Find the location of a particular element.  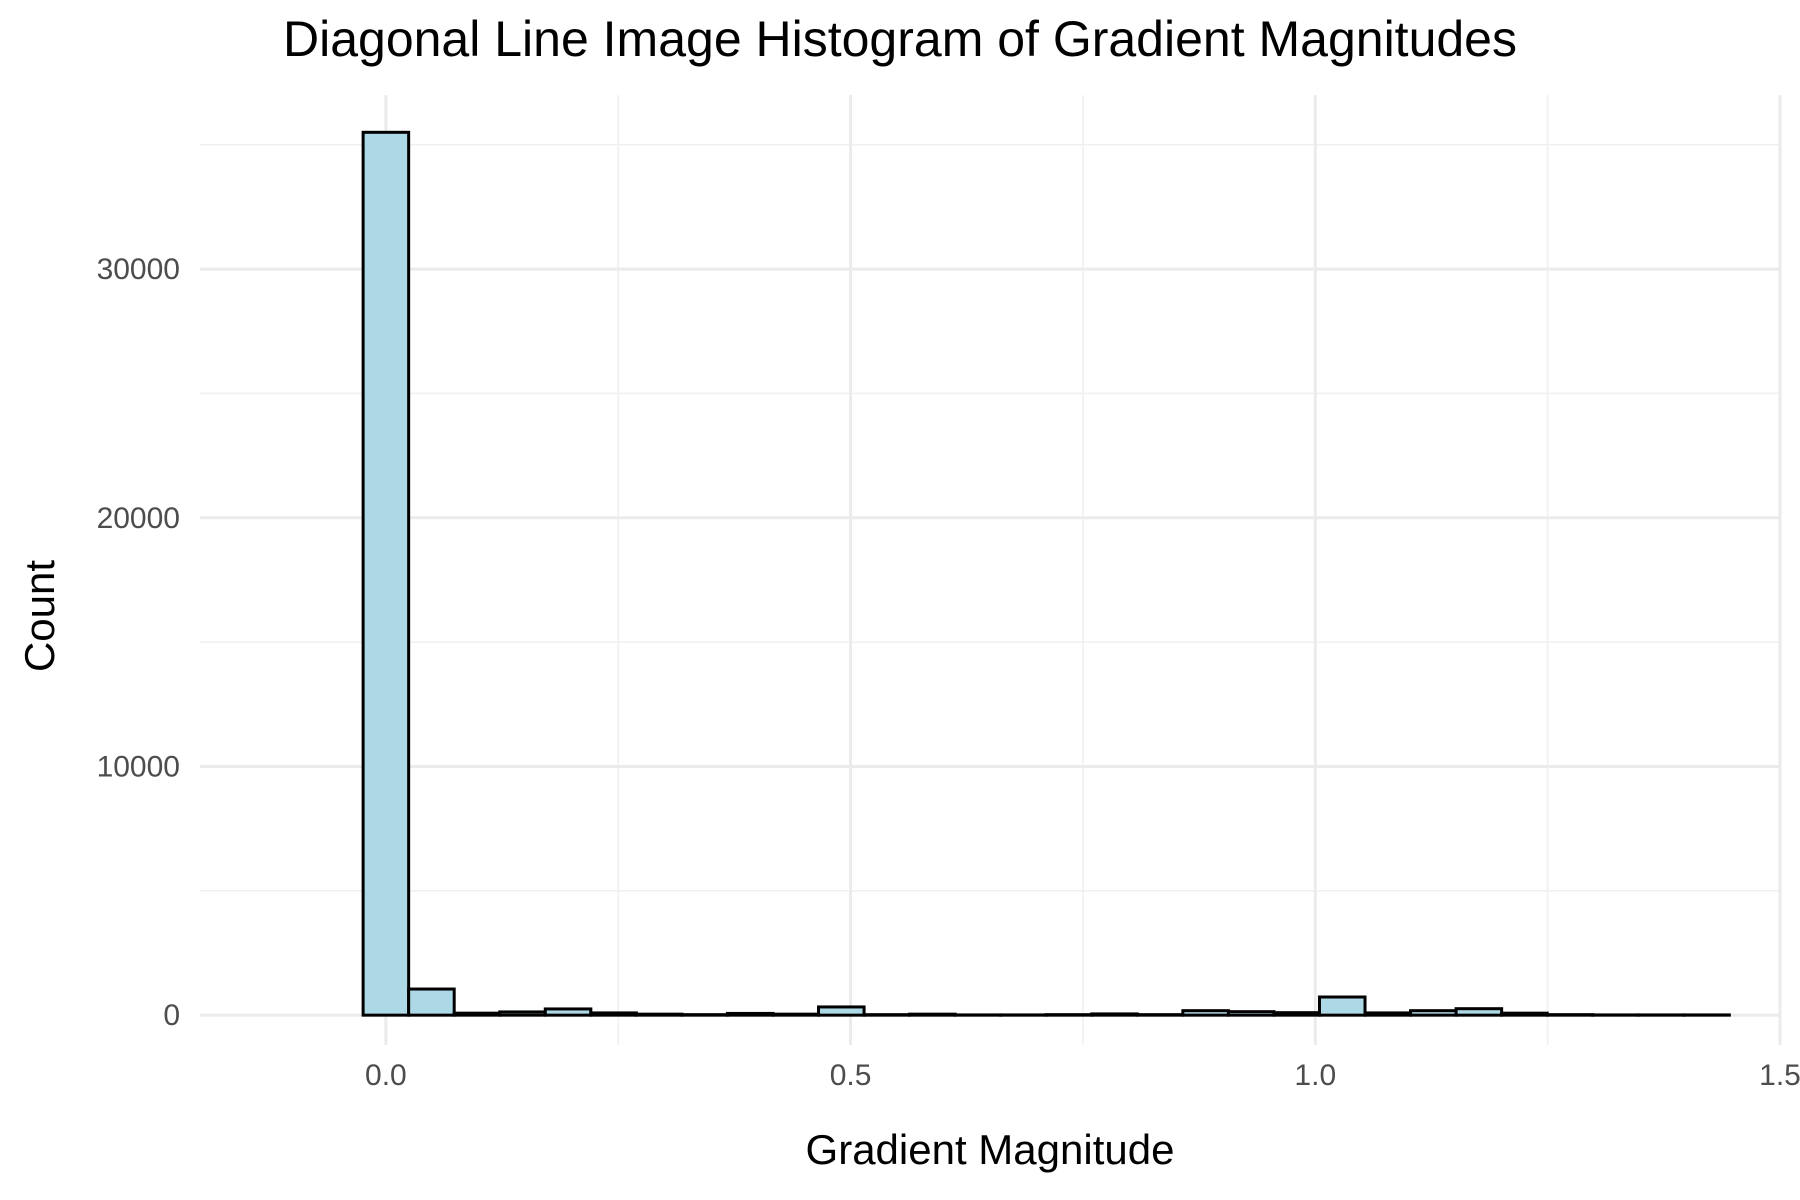

y-tick-label: 0 is located at coordinates (171, 1015).